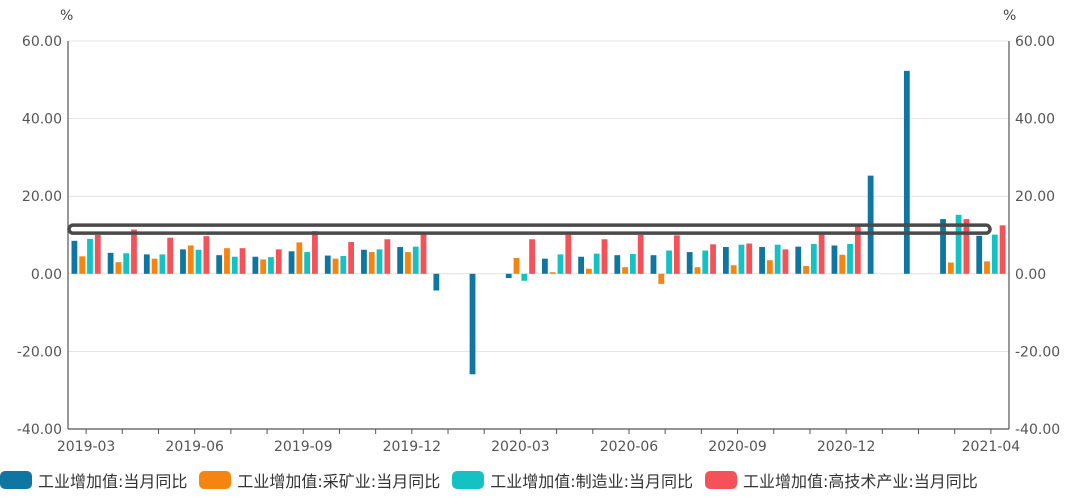 The width and height of the screenshot is (1079, 503). I want to click on bar-2019-11-s3, so click(387, 256).